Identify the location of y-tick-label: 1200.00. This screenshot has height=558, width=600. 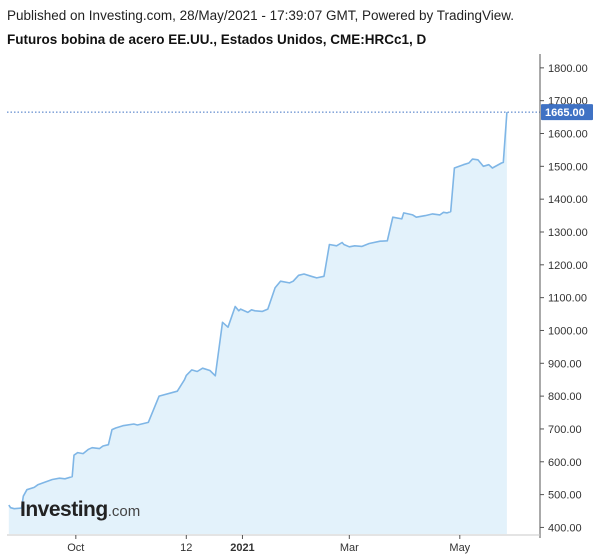
(568, 266).